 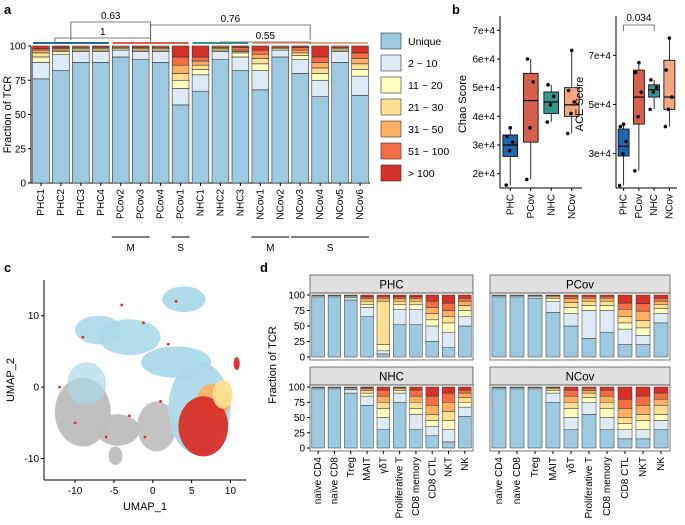 What do you see at coordinates (661, 464) in the screenshot?
I see `d-xtick-label: NK` at bounding box center [661, 464].